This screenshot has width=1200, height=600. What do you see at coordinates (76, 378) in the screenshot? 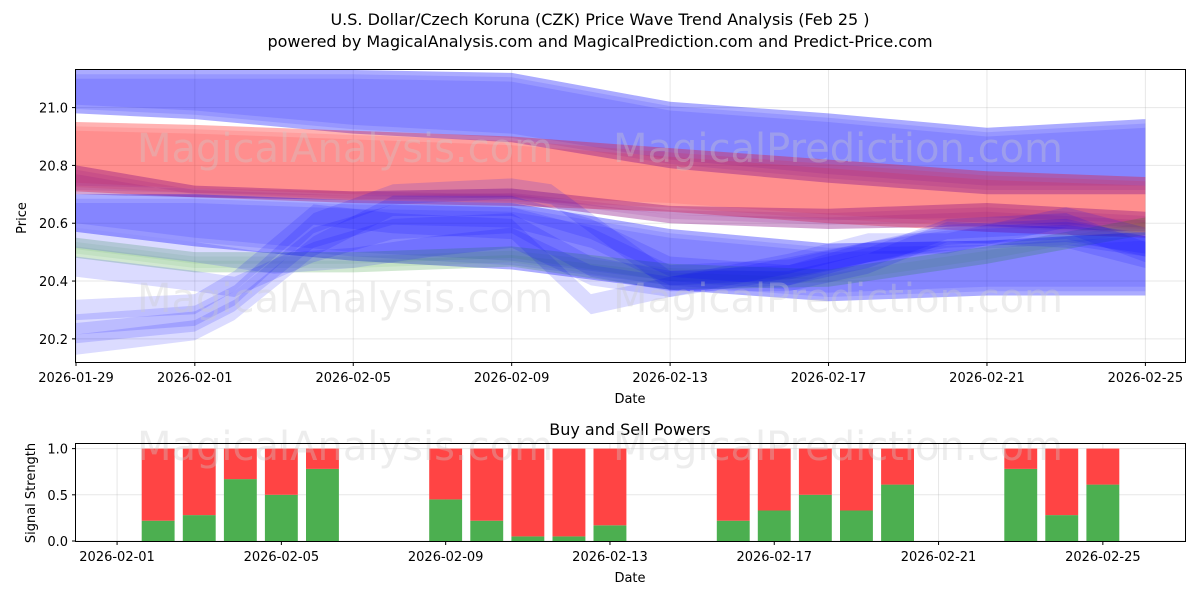
I see `price-x-tick-label-0: 2026-01-29` at bounding box center [76, 378].